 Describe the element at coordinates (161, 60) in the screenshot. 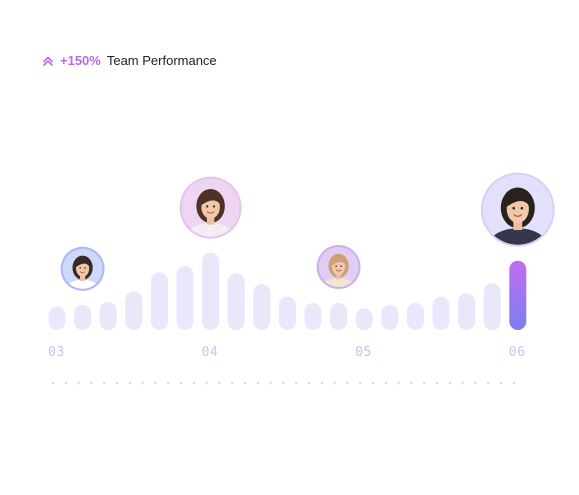

I see `chart-title: Team Performance` at that location.